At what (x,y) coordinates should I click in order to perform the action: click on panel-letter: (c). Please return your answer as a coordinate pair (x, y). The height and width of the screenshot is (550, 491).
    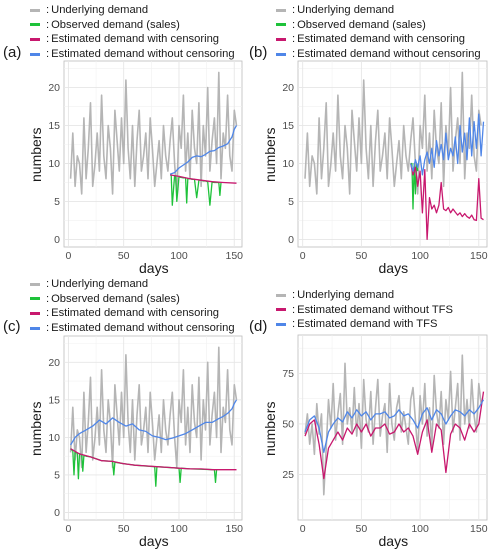
    Looking at the image, I should click on (12, 326).